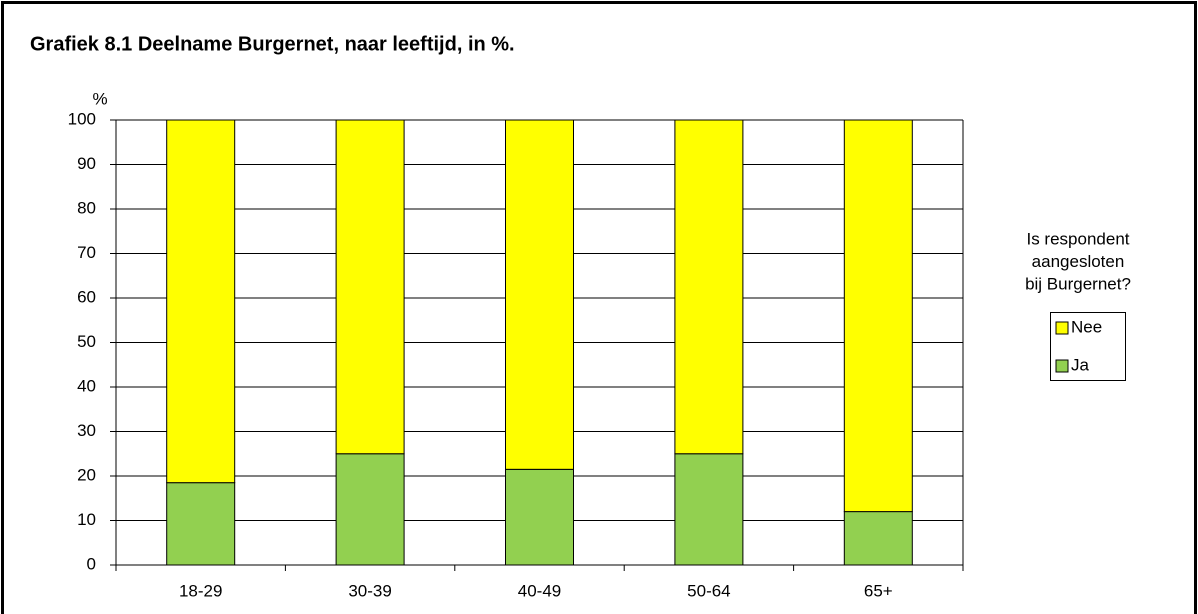 The height and width of the screenshot is (614, 1198). I want to click on legend-title: bij Burgernet?, so click(1078, 283).